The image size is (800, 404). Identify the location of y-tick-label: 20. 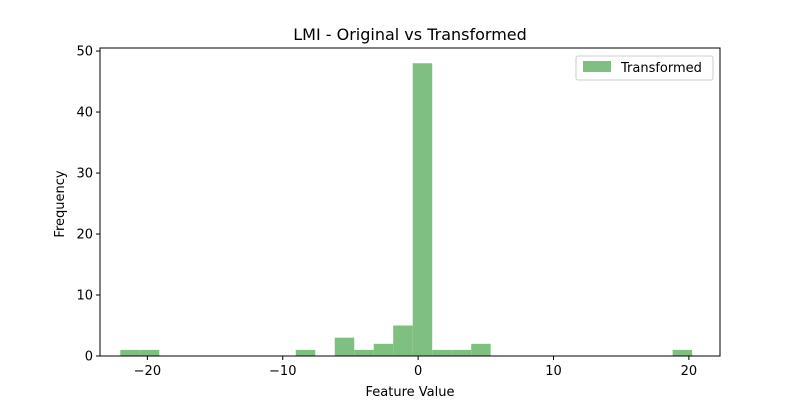
(84, 235).